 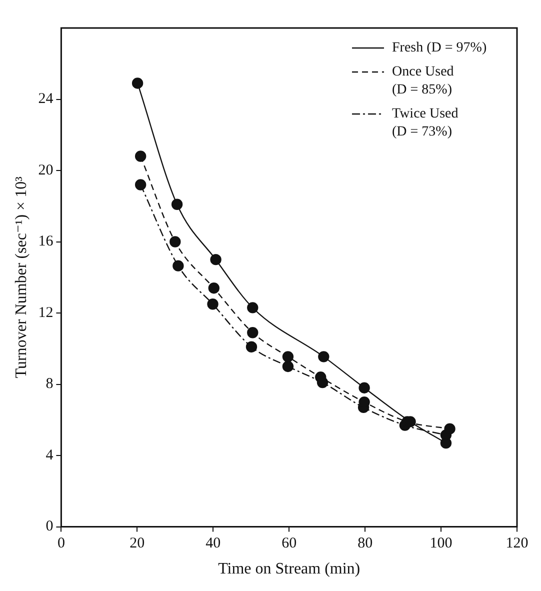 What do you see at coordinates (423, 81) in the screenshot?
I see `legend-label: Once Used (D = 85%)` at bounding box center [423, 81].